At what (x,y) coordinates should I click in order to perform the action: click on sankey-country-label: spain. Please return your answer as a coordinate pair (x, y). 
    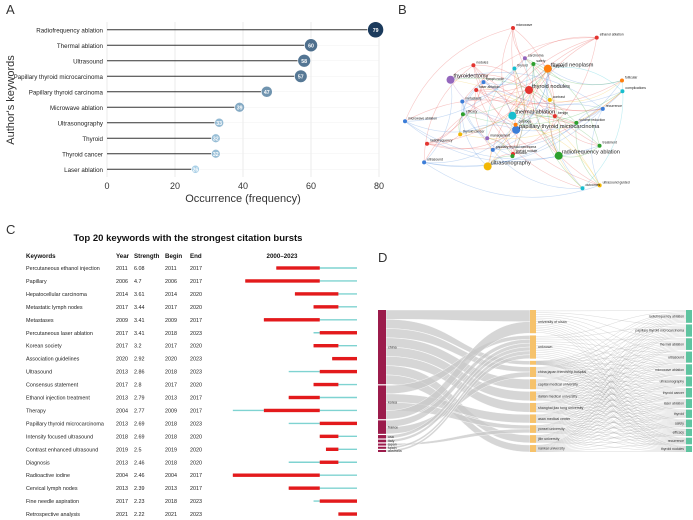
    Looking at the image, I should click on (392, 448).